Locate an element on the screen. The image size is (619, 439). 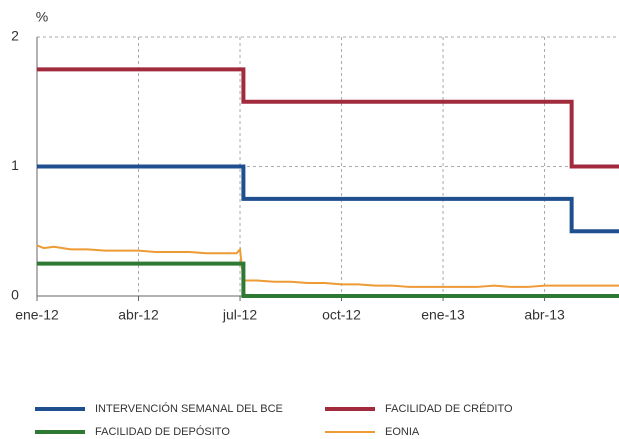
legend-label: INTERVENCIÓN SEMANAL DEL BCE is located at coordinates (189, 408).